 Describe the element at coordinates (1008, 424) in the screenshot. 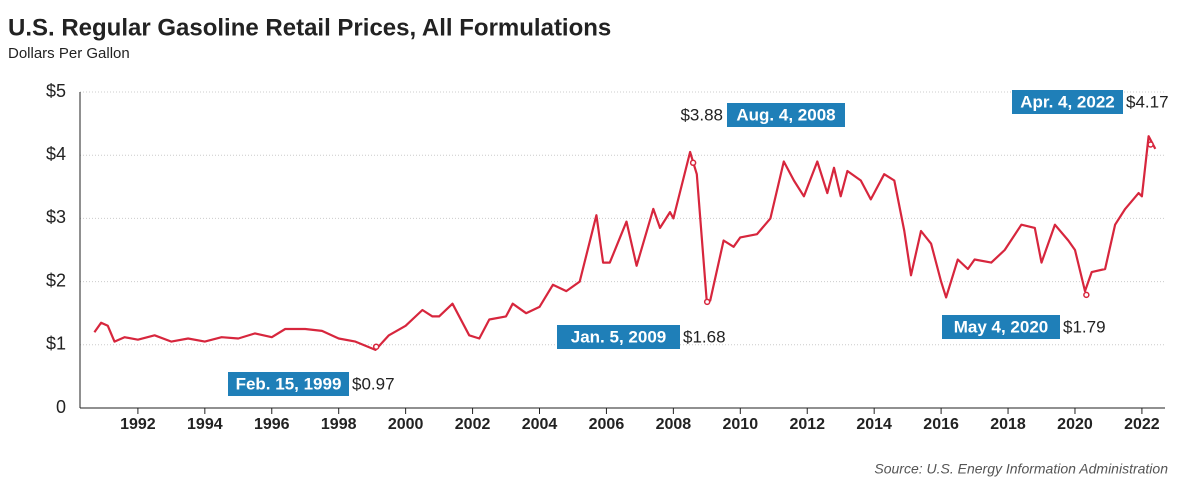

I see `x-tick-label: 2018` at that location.